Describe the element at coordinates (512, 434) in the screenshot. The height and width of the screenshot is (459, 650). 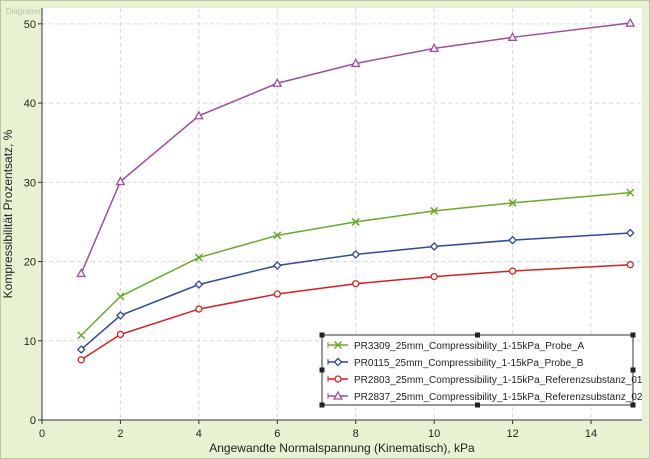
I see `x-tick-label: 12` at that location.